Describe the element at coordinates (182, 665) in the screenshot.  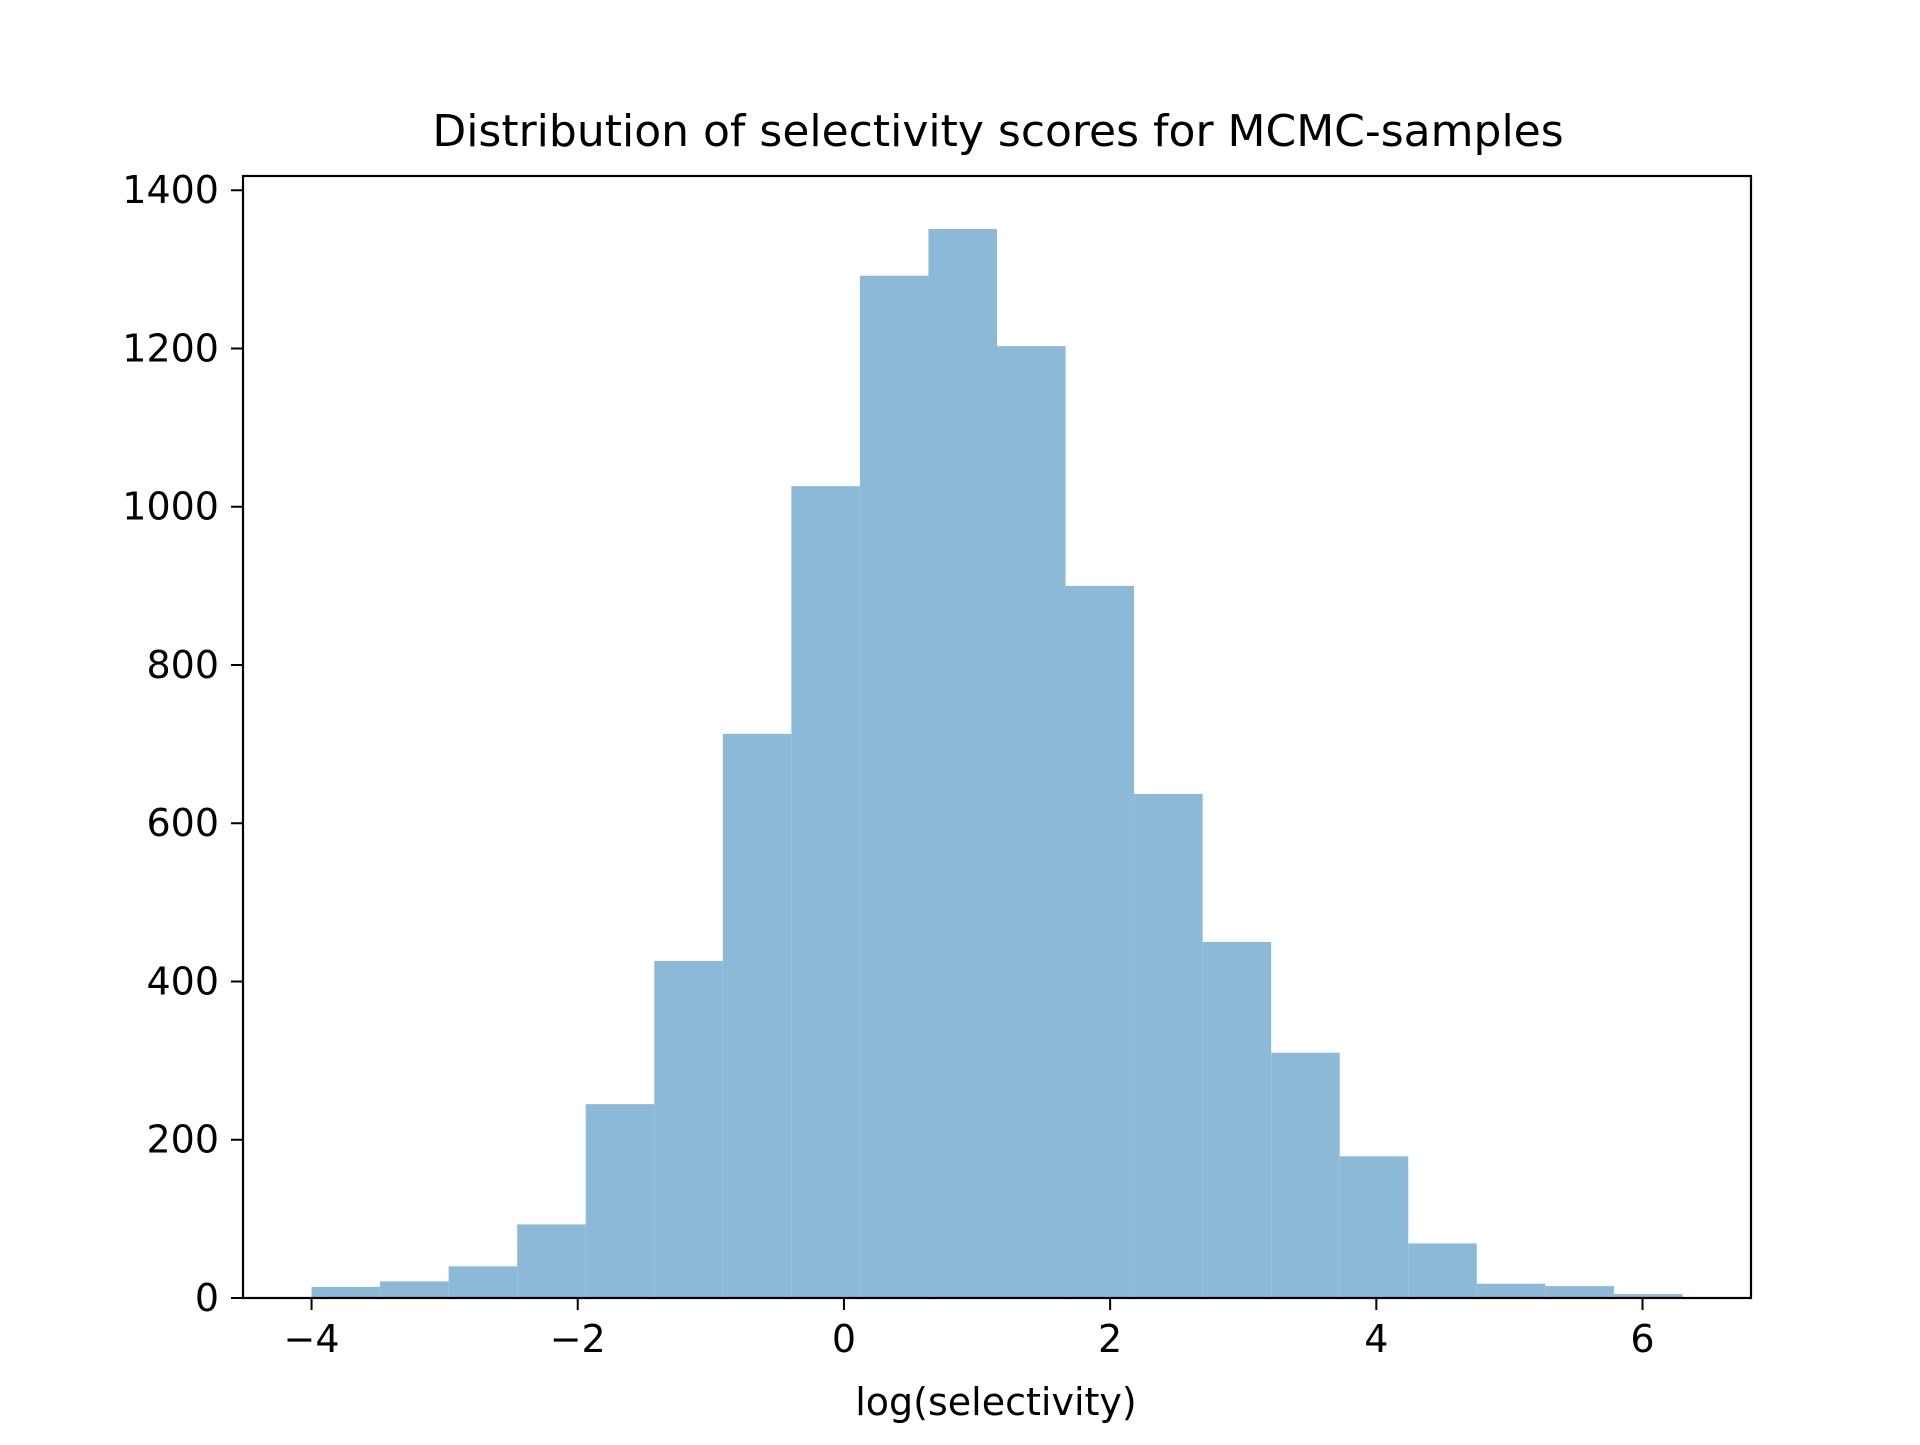
I see `y-tick-label: 800` at that location.